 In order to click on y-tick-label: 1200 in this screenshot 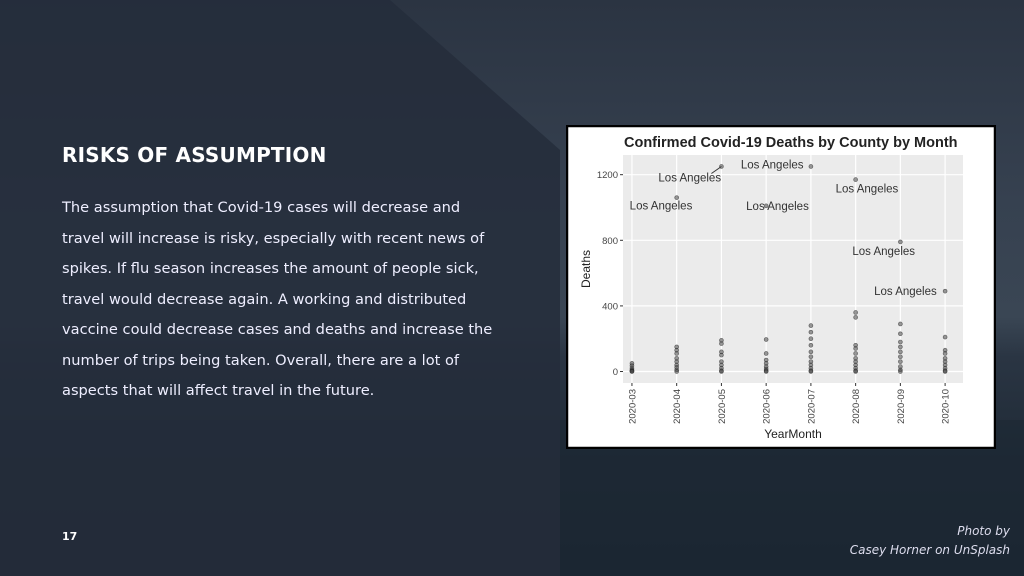, I will do `click(607, 175)`.